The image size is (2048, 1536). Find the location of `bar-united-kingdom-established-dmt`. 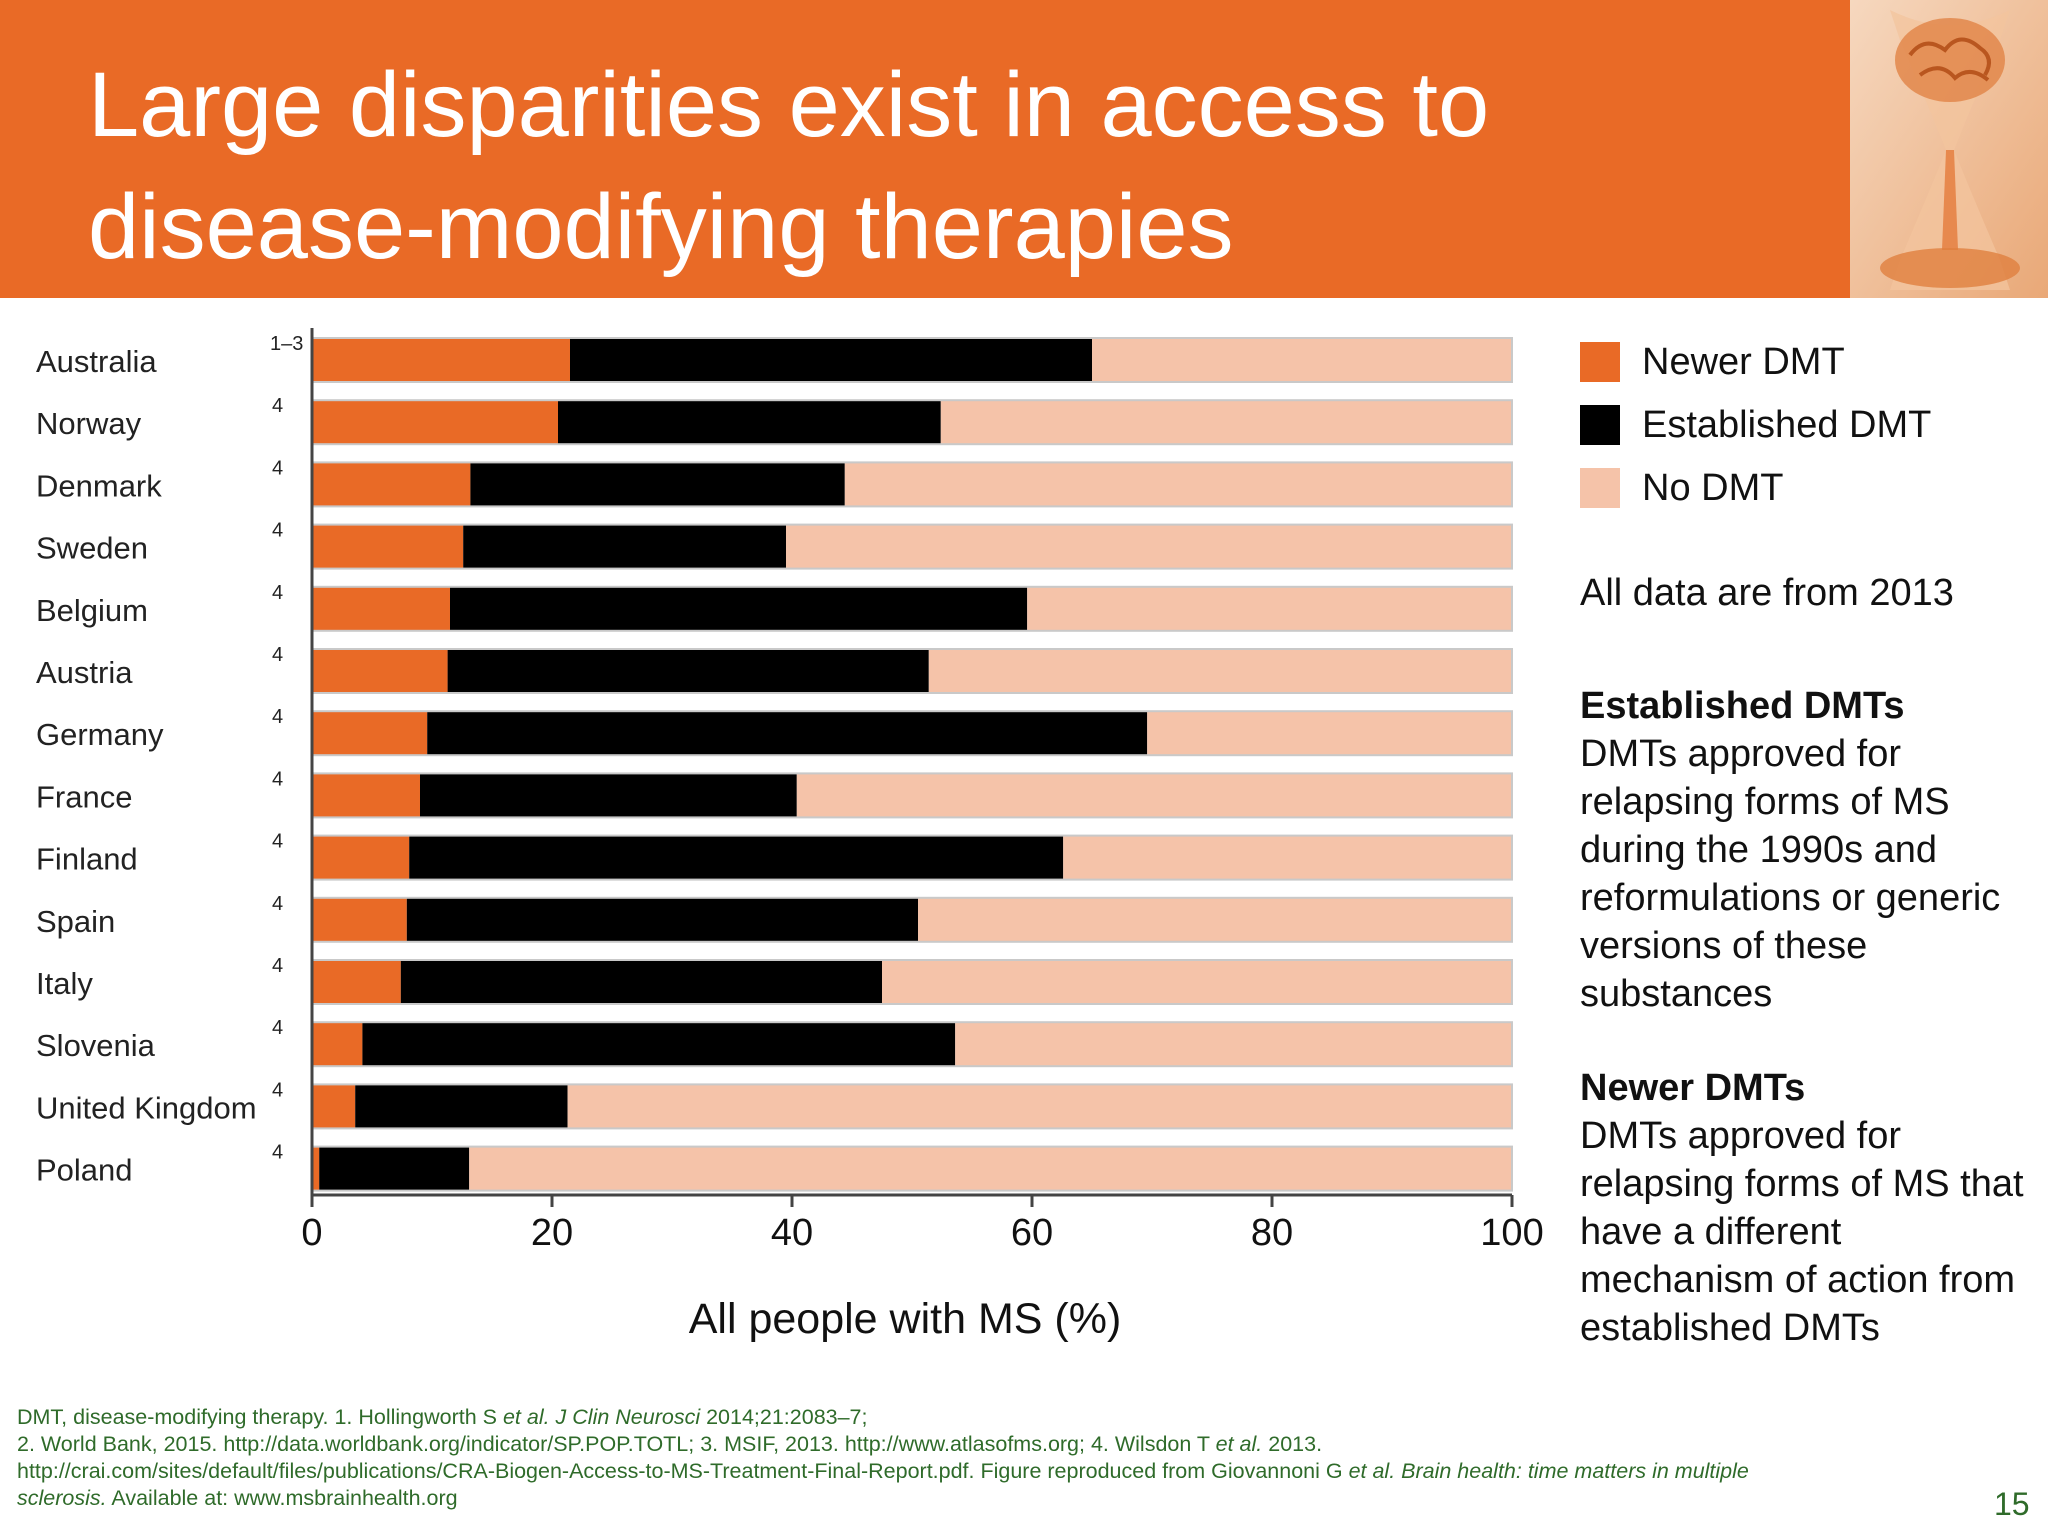

bar-united-kingdom-established-dmt is located at coordinates (461, 1106).